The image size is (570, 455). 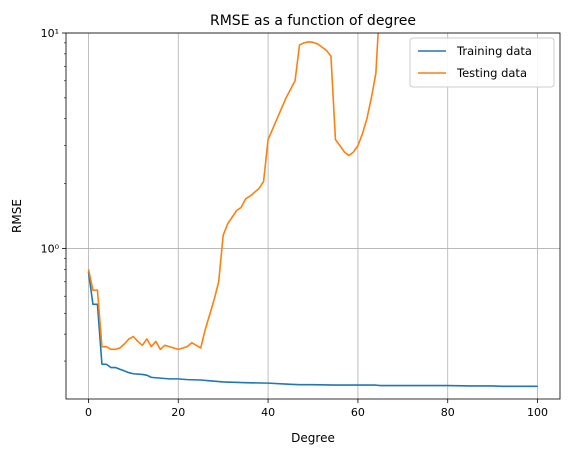 What do you see at coordinates (17, 216) in the screenshot?
I see `y-axis-label: RMSE` at bounding box center [17, 216].